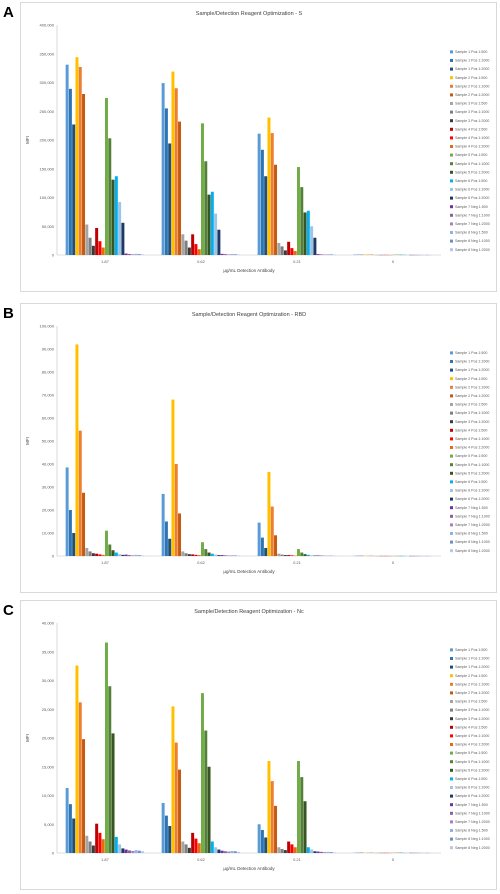 The image size is (500, 894). I want to click on legend-label: Sample 3 Pos 1:500, so click(471, 702).